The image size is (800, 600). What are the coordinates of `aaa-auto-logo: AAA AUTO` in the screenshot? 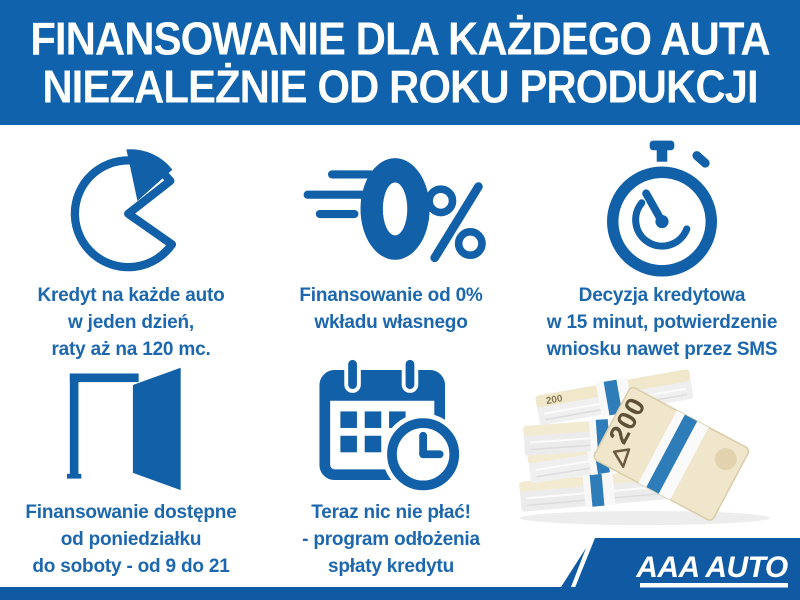 It's located at (680, 569).